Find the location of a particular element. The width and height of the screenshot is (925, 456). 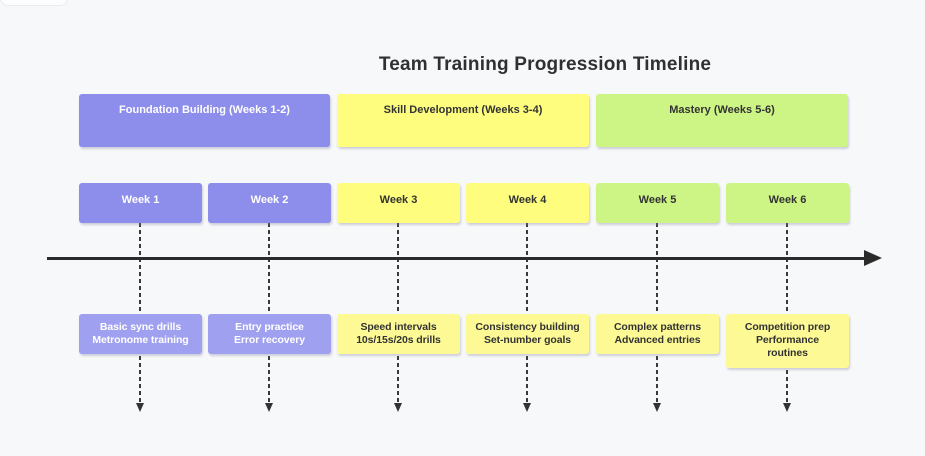

week-box-4: Week 4 is located at coordinates (527, 203).